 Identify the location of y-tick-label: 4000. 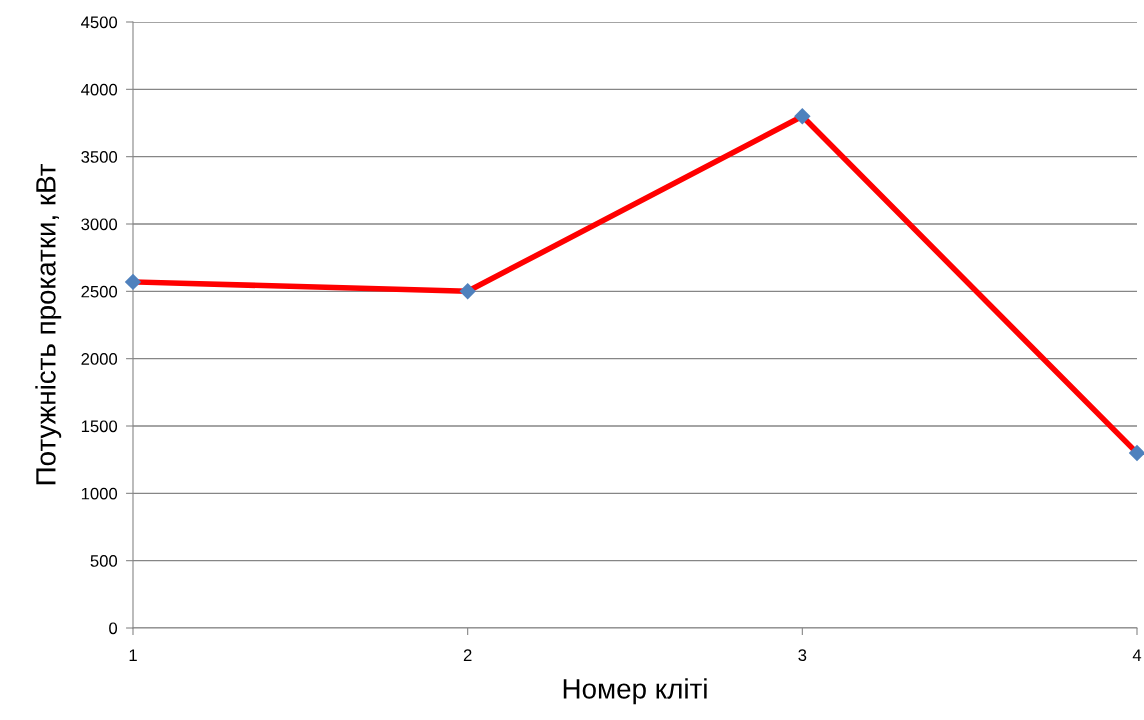
(99, 89).